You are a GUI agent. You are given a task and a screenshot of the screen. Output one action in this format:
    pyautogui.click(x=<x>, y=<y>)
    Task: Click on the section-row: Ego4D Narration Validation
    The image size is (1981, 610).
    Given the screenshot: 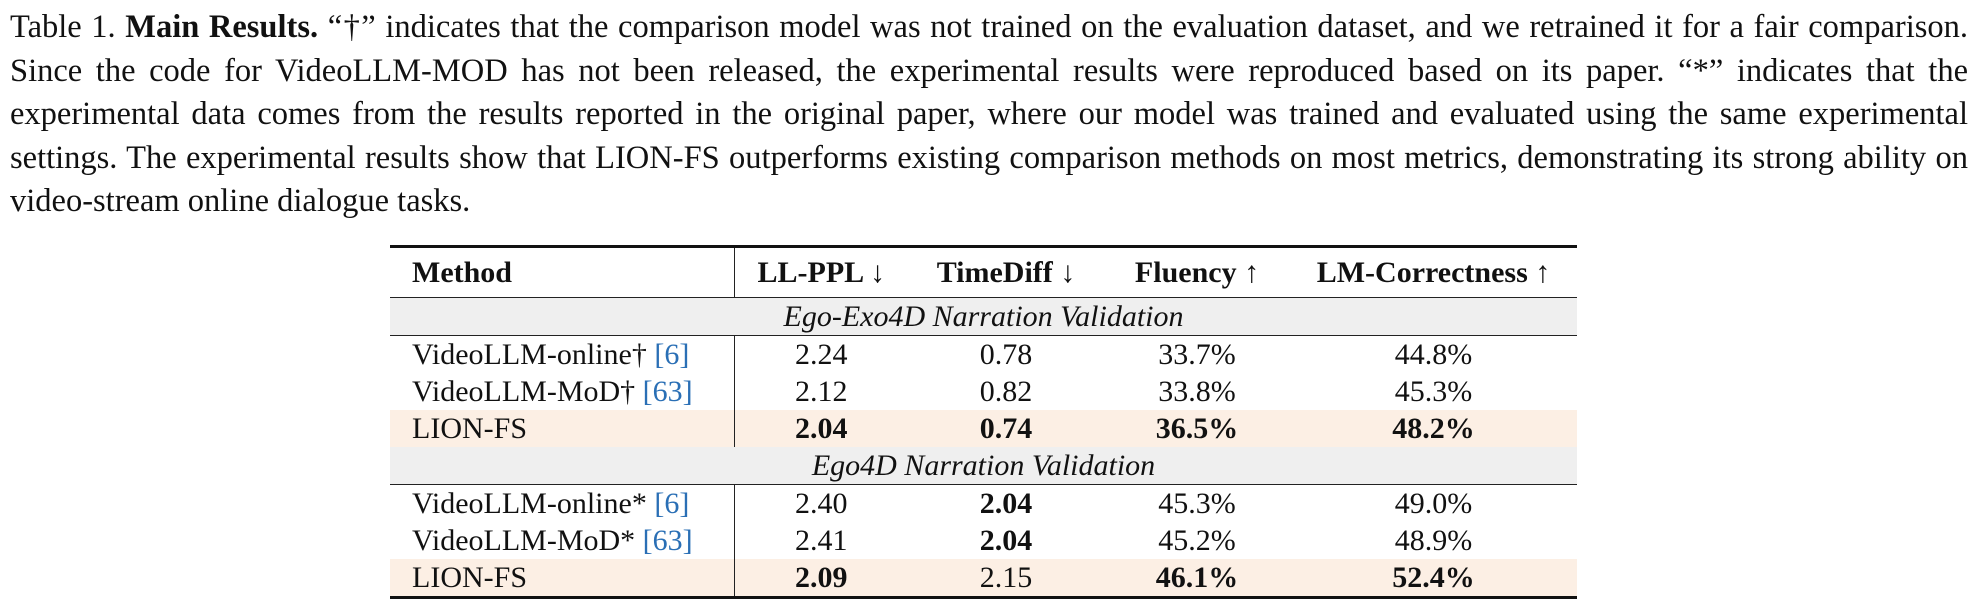 What is the action you would take?
    pyautogui.click(x=983, y=466)
    